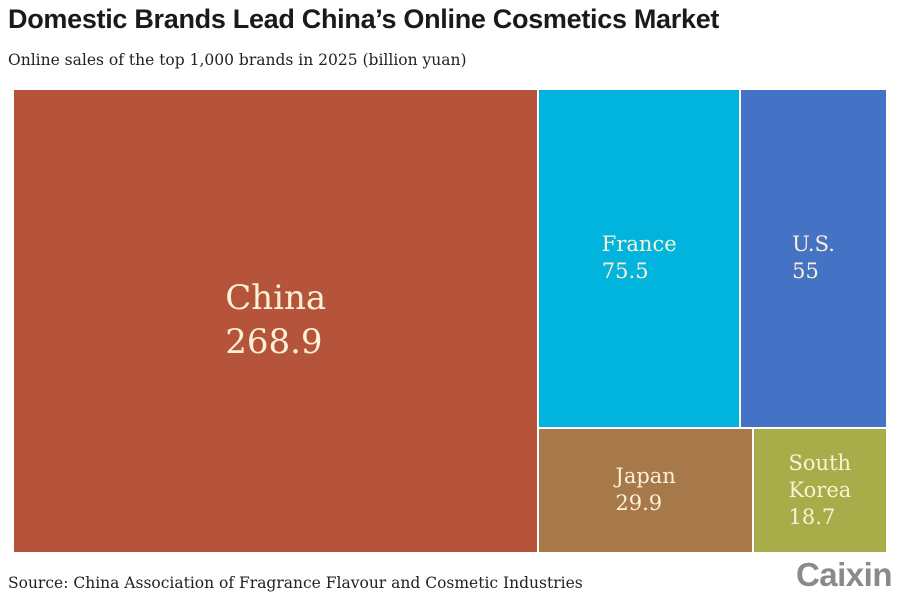 Image resolution: width=900 pixels, height=599 pixels. I want to click on cell-label: France 75.5, so click(639, 258).